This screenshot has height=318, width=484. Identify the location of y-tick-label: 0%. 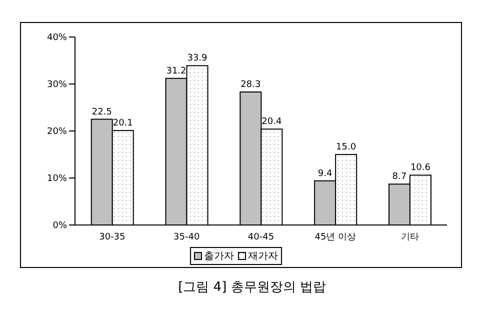
(60, 226).